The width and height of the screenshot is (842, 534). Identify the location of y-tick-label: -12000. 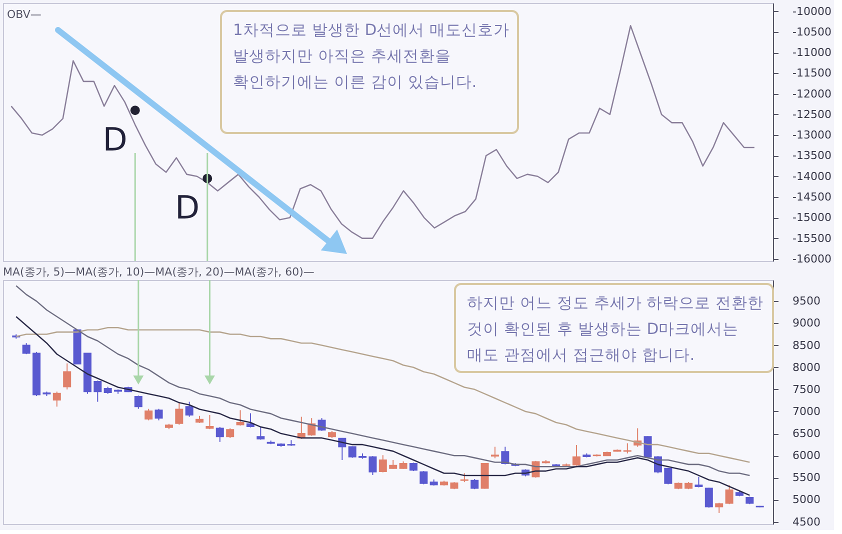
(812, 93).